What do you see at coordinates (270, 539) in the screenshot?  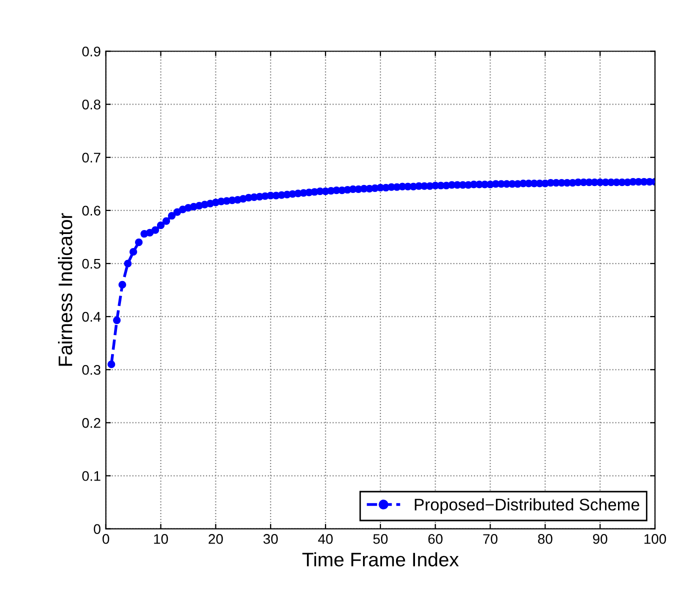 I see `x-tick-label: 30` at bounding box center [270, 539].